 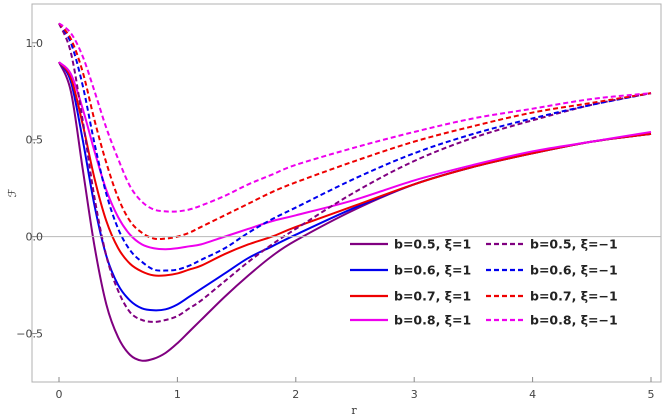 I want to click on legend-label: b=0.8, ξ=−1, so click(x=574, y=320).